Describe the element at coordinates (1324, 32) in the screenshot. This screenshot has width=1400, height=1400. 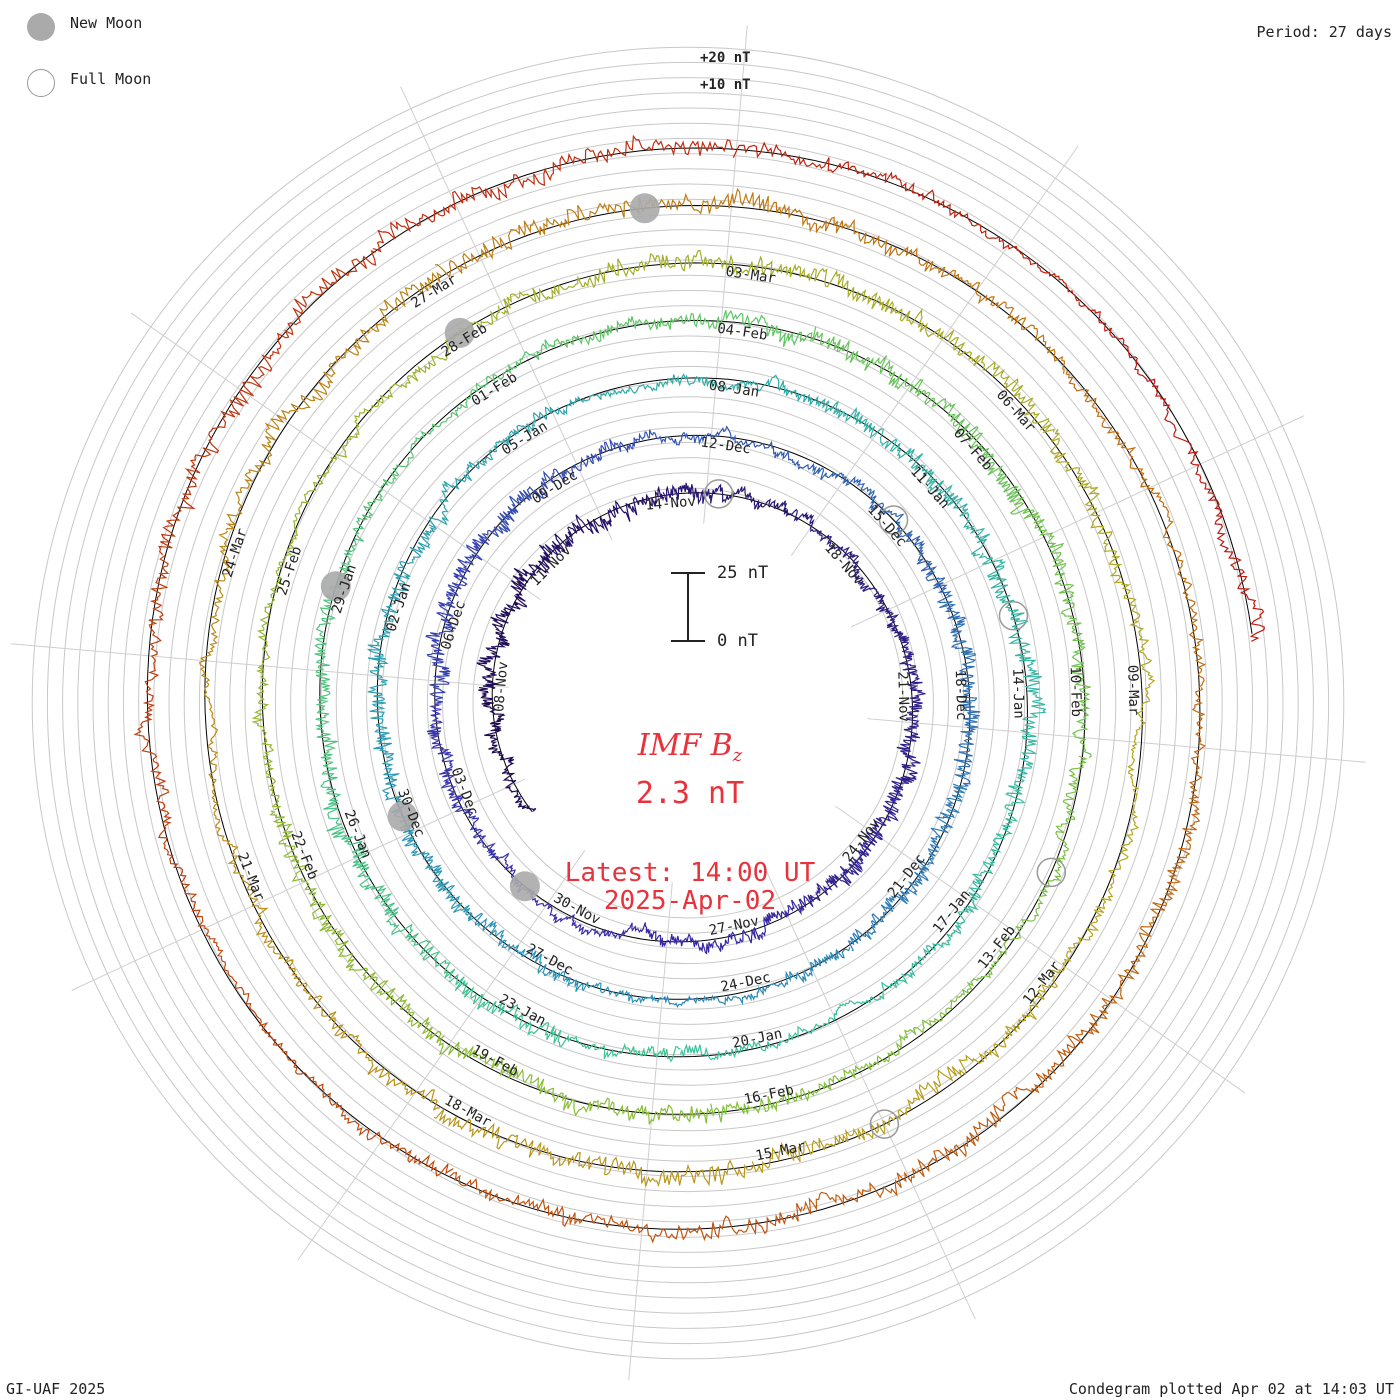
I see `period-label: Period: 27 days` at that location.